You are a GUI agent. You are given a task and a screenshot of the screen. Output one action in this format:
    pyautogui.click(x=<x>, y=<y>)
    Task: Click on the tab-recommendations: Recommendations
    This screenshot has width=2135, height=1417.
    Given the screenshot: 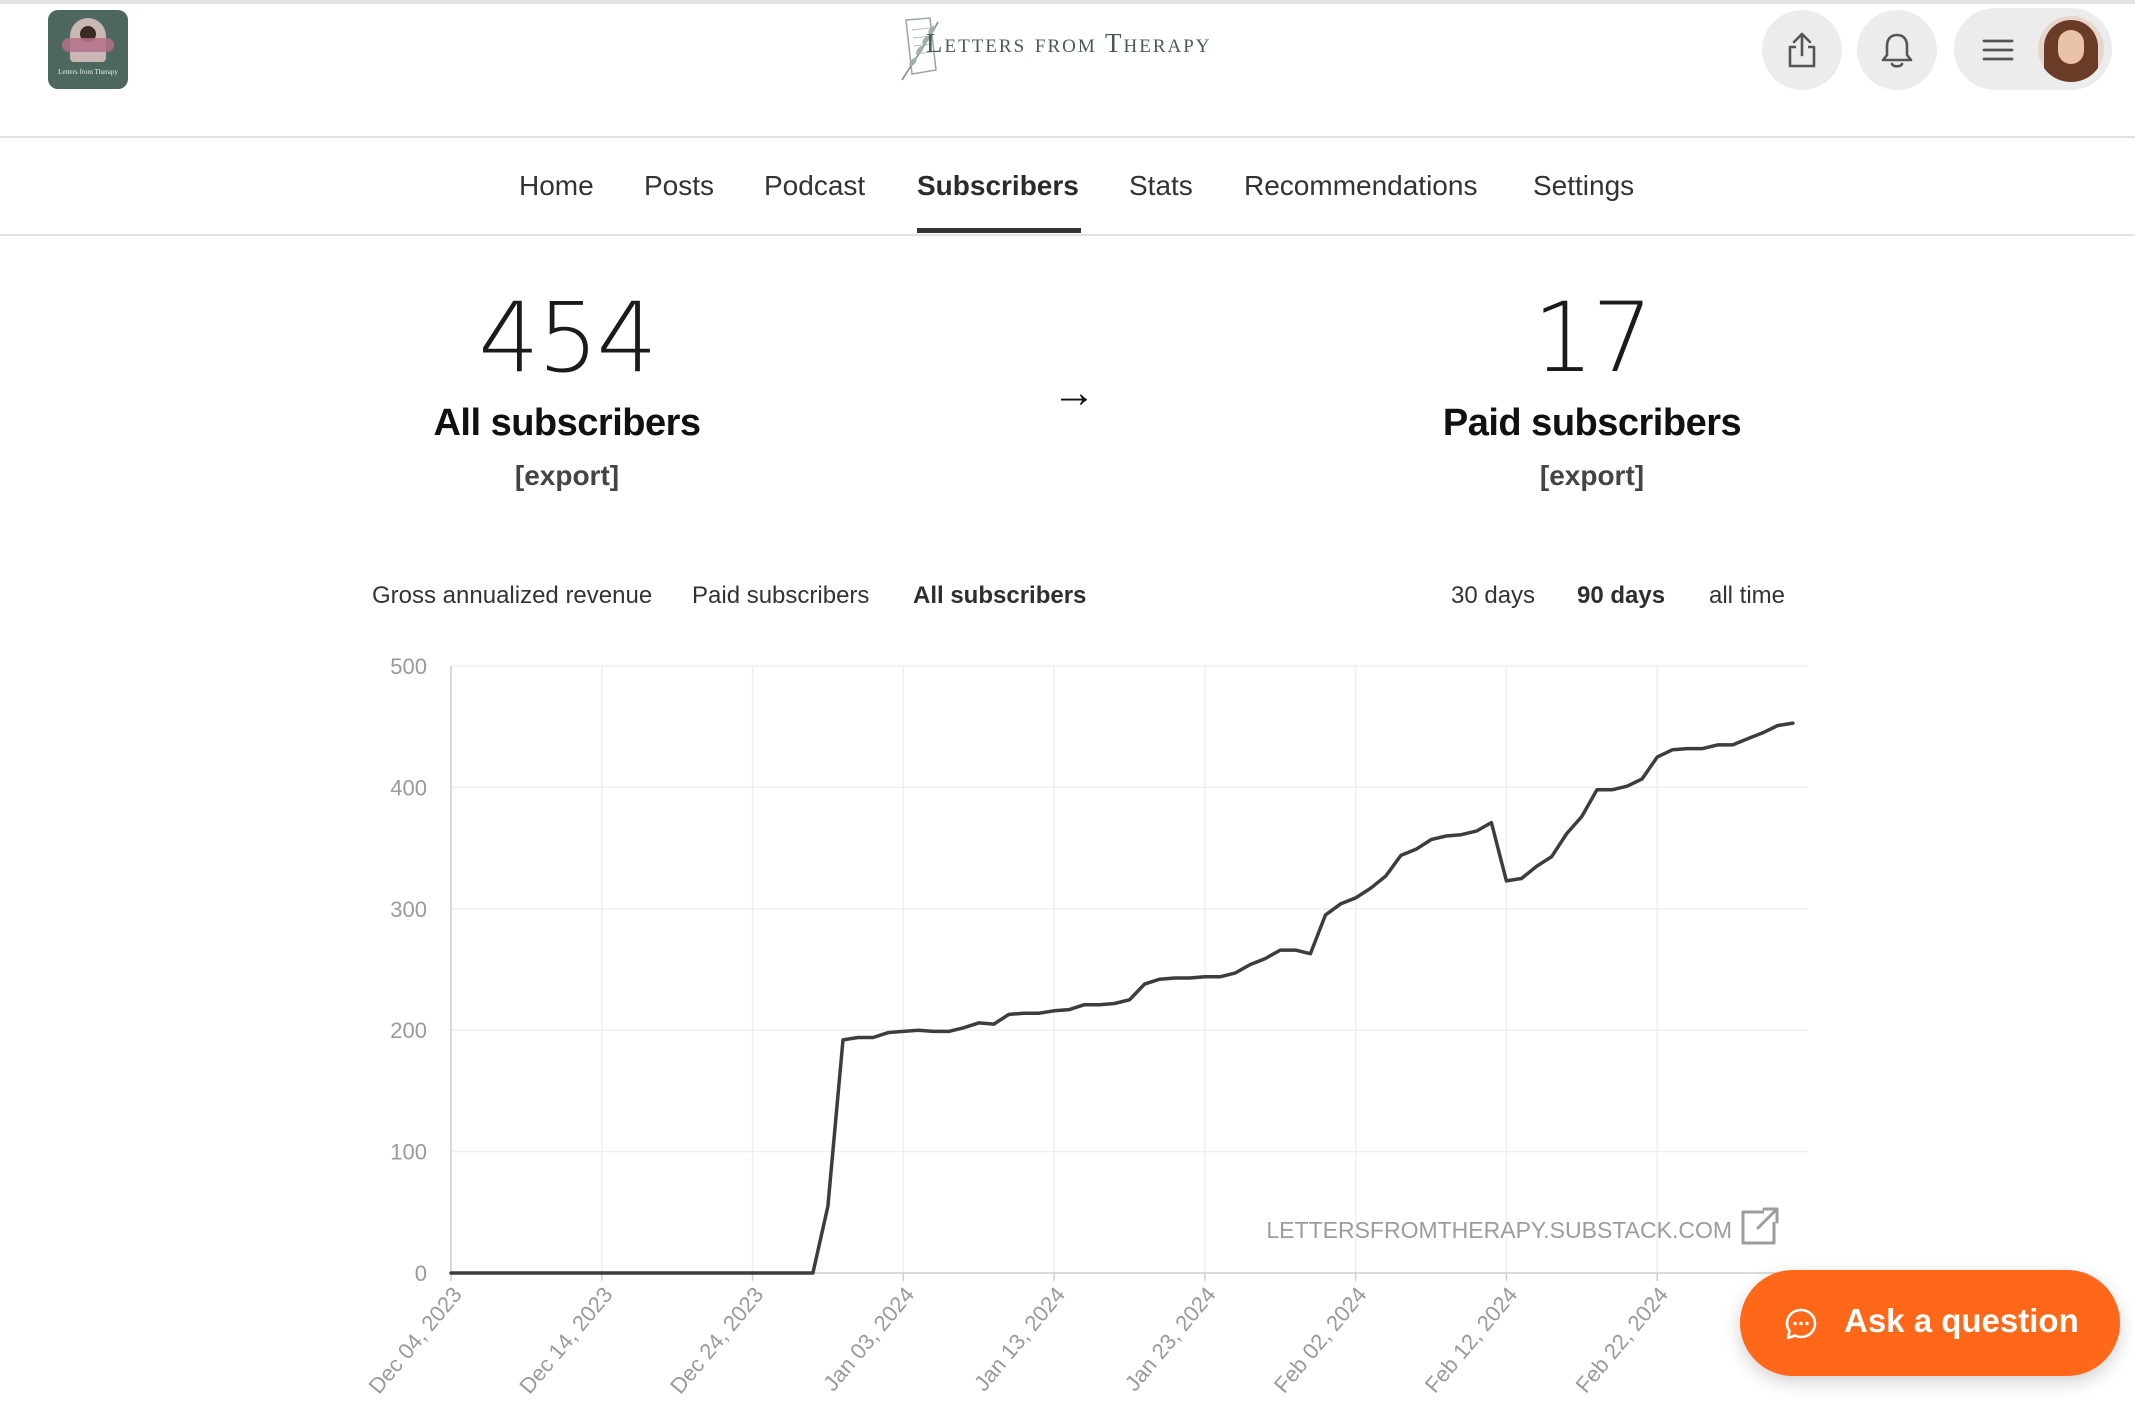 What is the action you would take?
    pyautogui.click(x=1361, y=185)
    